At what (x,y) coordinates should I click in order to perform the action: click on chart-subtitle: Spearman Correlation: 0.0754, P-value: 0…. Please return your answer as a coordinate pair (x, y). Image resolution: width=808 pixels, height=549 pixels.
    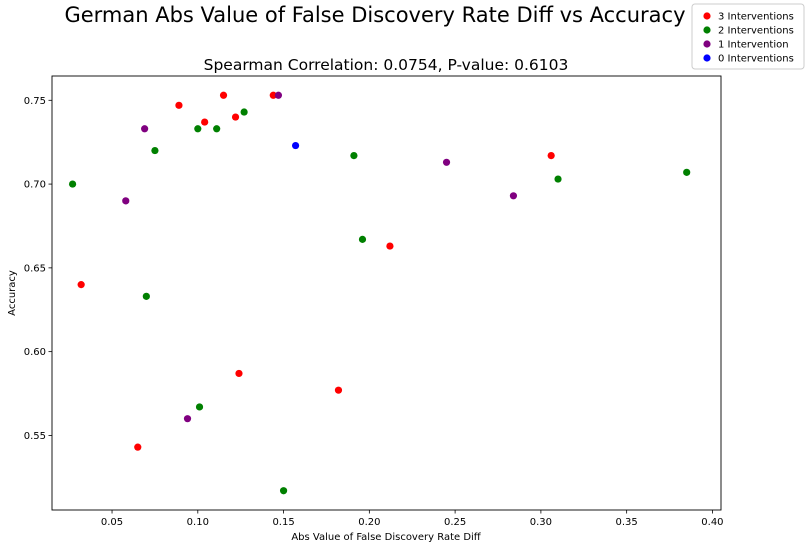
    Looking at the image, I should click on (386, 65).